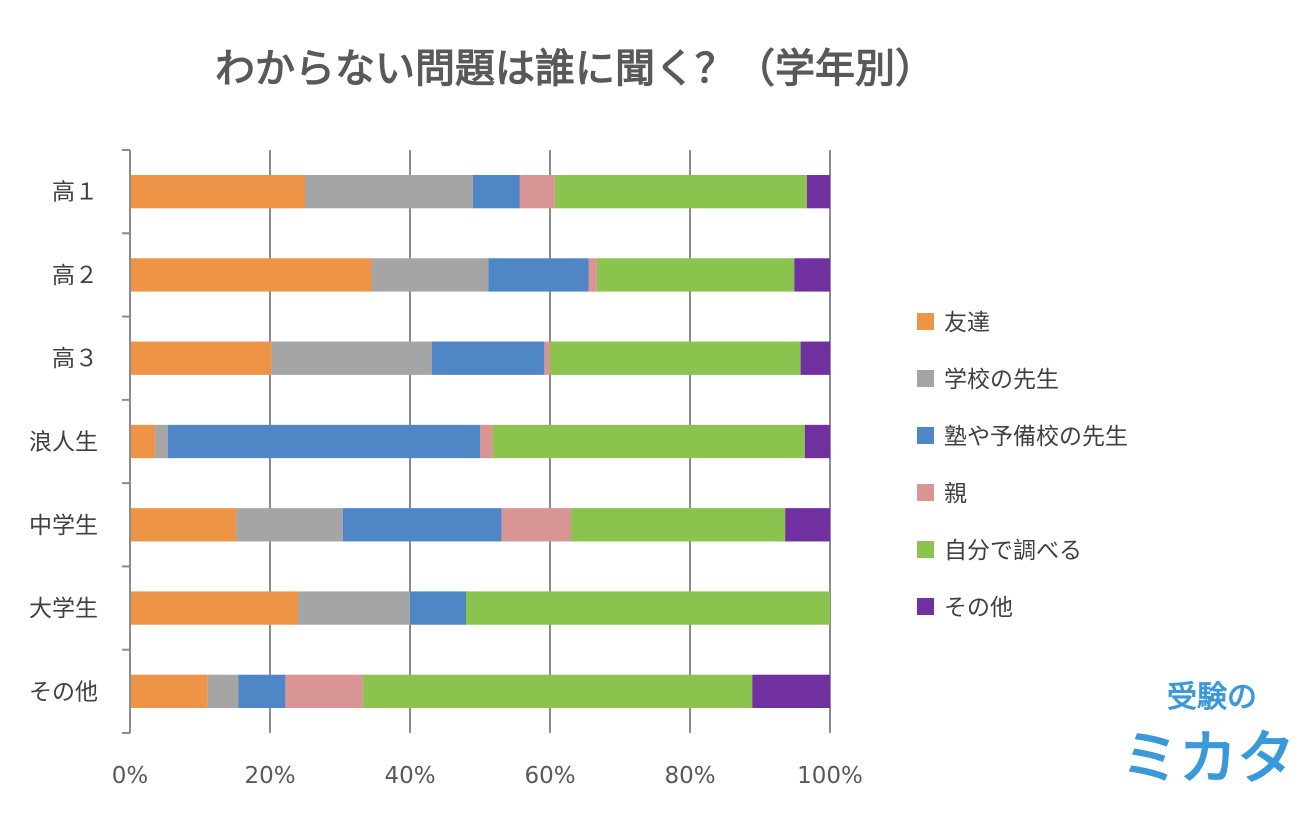  What do you see at coordinates (1212, 697) in the screenshot?
I see `logo-top-text: 受験の` at bounding box center [1212, 697].